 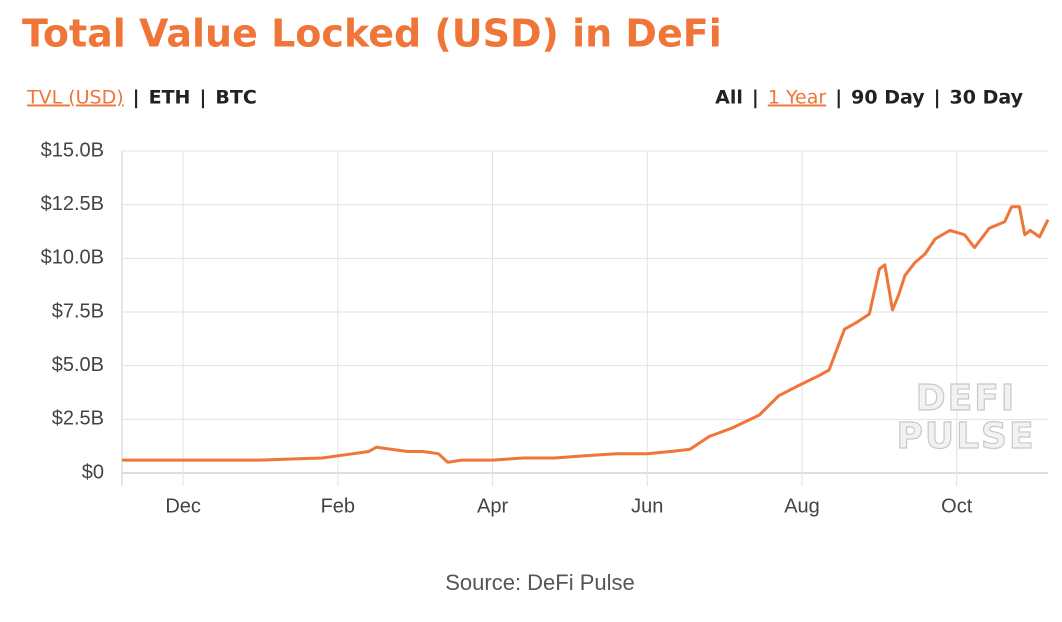 What do you see at coordinates (72, 258) in the screenshot?
I see `y-tick-label: $10.0B` at bounding box center [72, 258].